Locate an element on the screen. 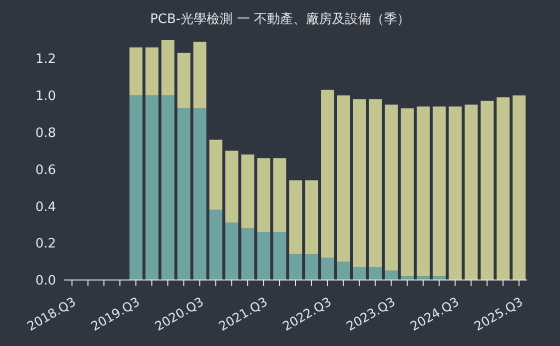  y-tick-label: 0.4 is located at coordinates (45, 207).